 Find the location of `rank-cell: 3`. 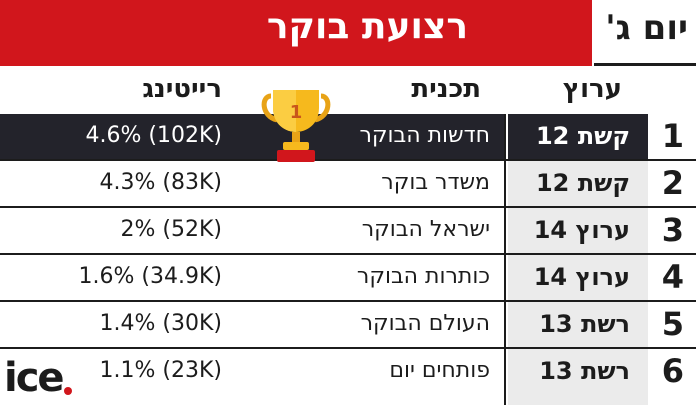

rank-cell: 3 is located at coordinates (672, 230).